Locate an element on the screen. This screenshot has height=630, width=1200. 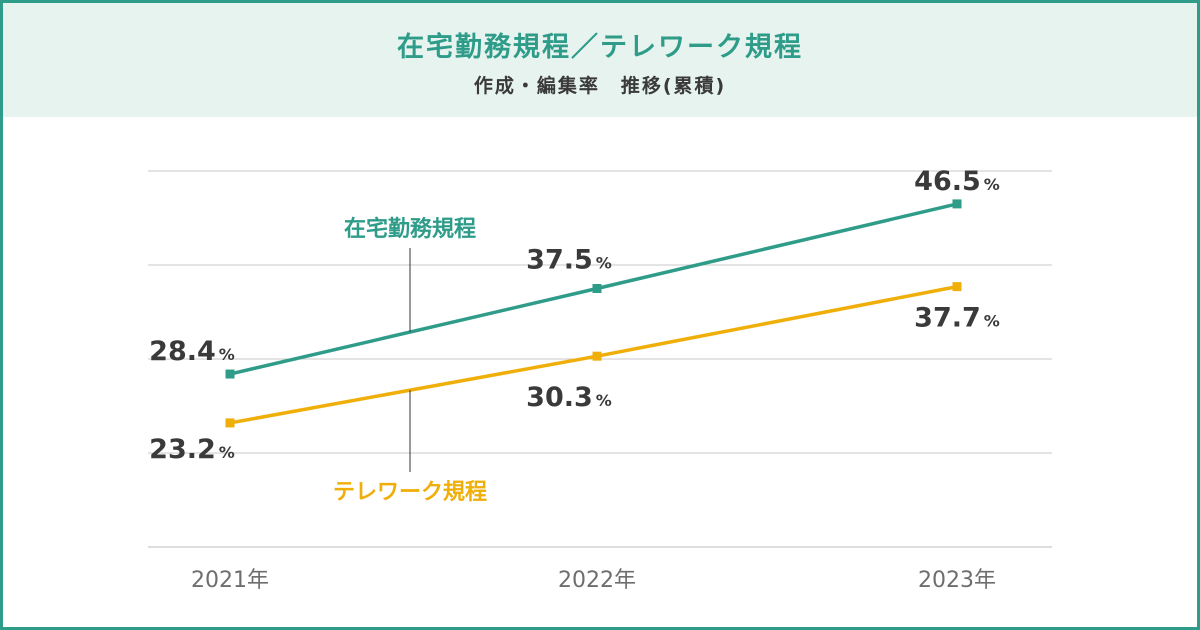
data-label: 37.7% is located at coordinates (957, 318).